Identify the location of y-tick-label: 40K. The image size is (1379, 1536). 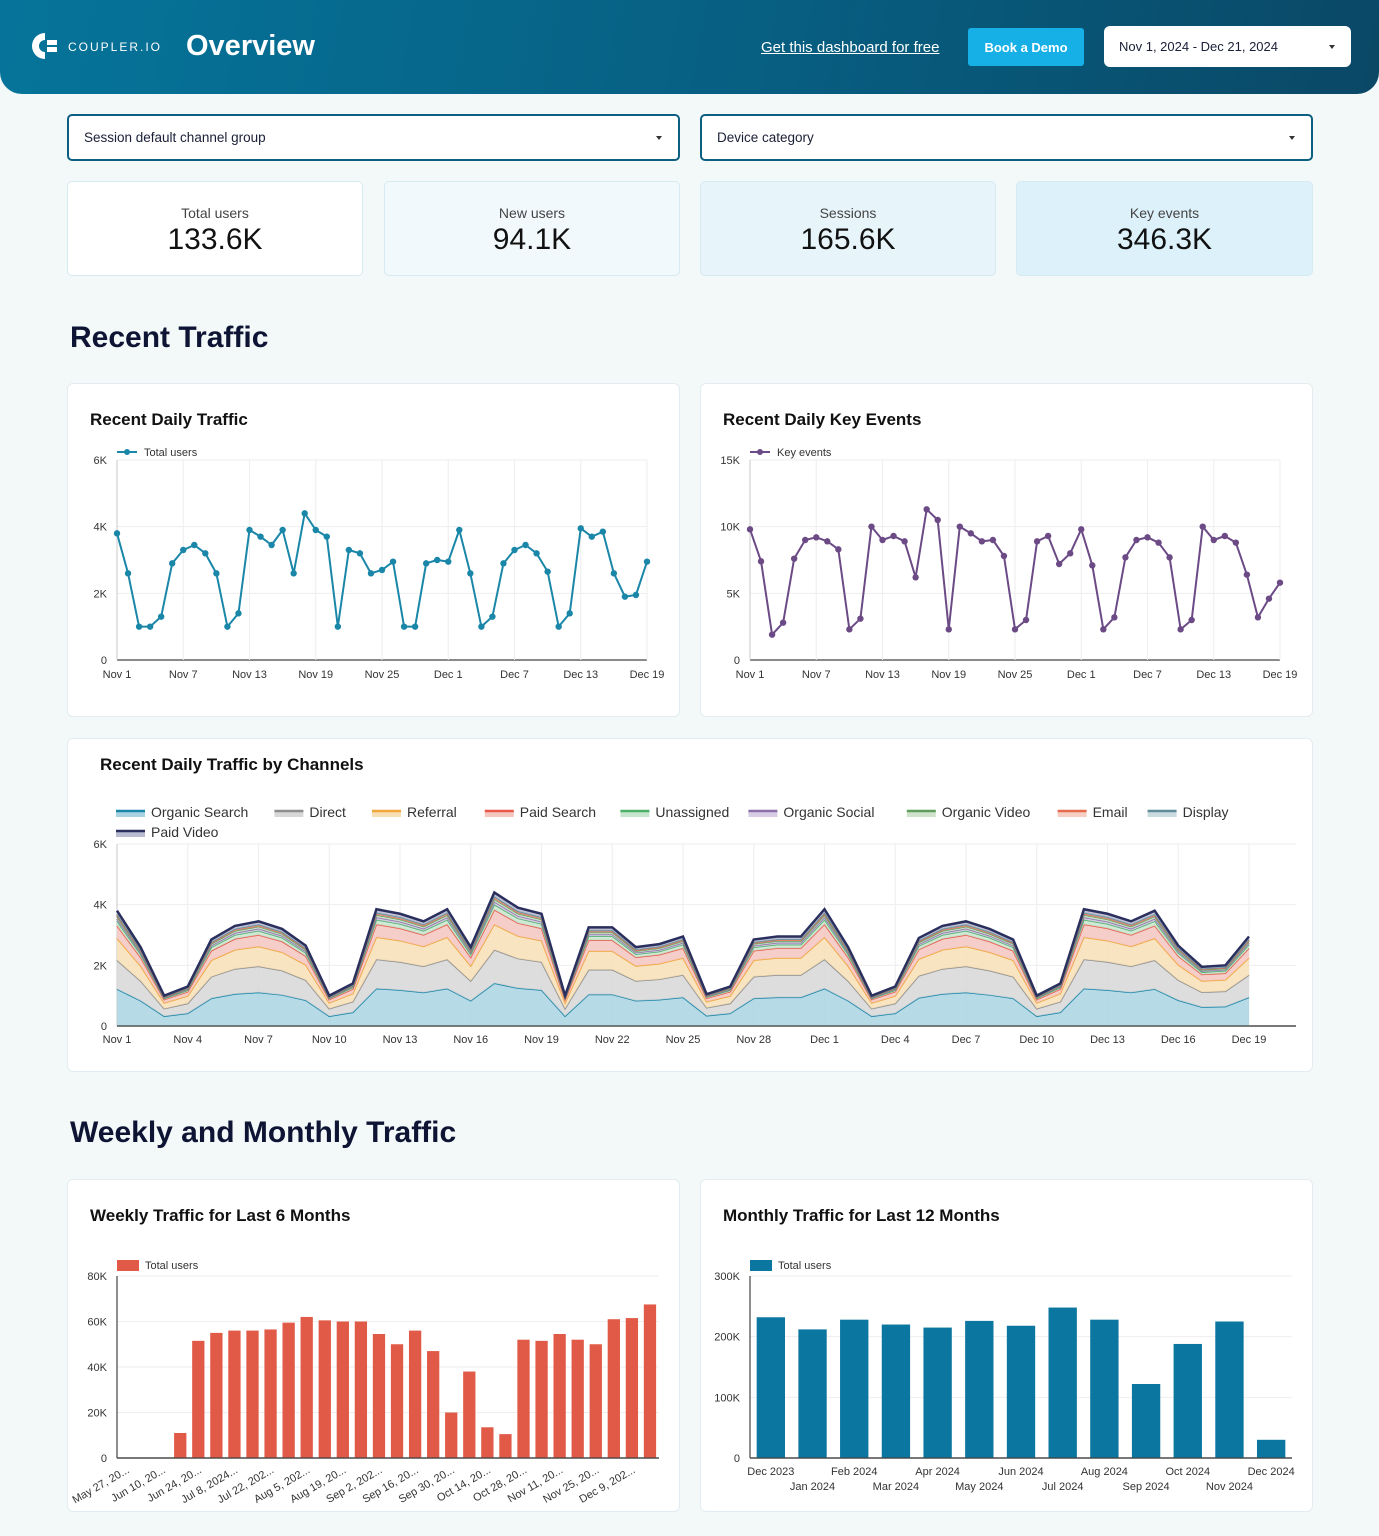
(97, 1368).